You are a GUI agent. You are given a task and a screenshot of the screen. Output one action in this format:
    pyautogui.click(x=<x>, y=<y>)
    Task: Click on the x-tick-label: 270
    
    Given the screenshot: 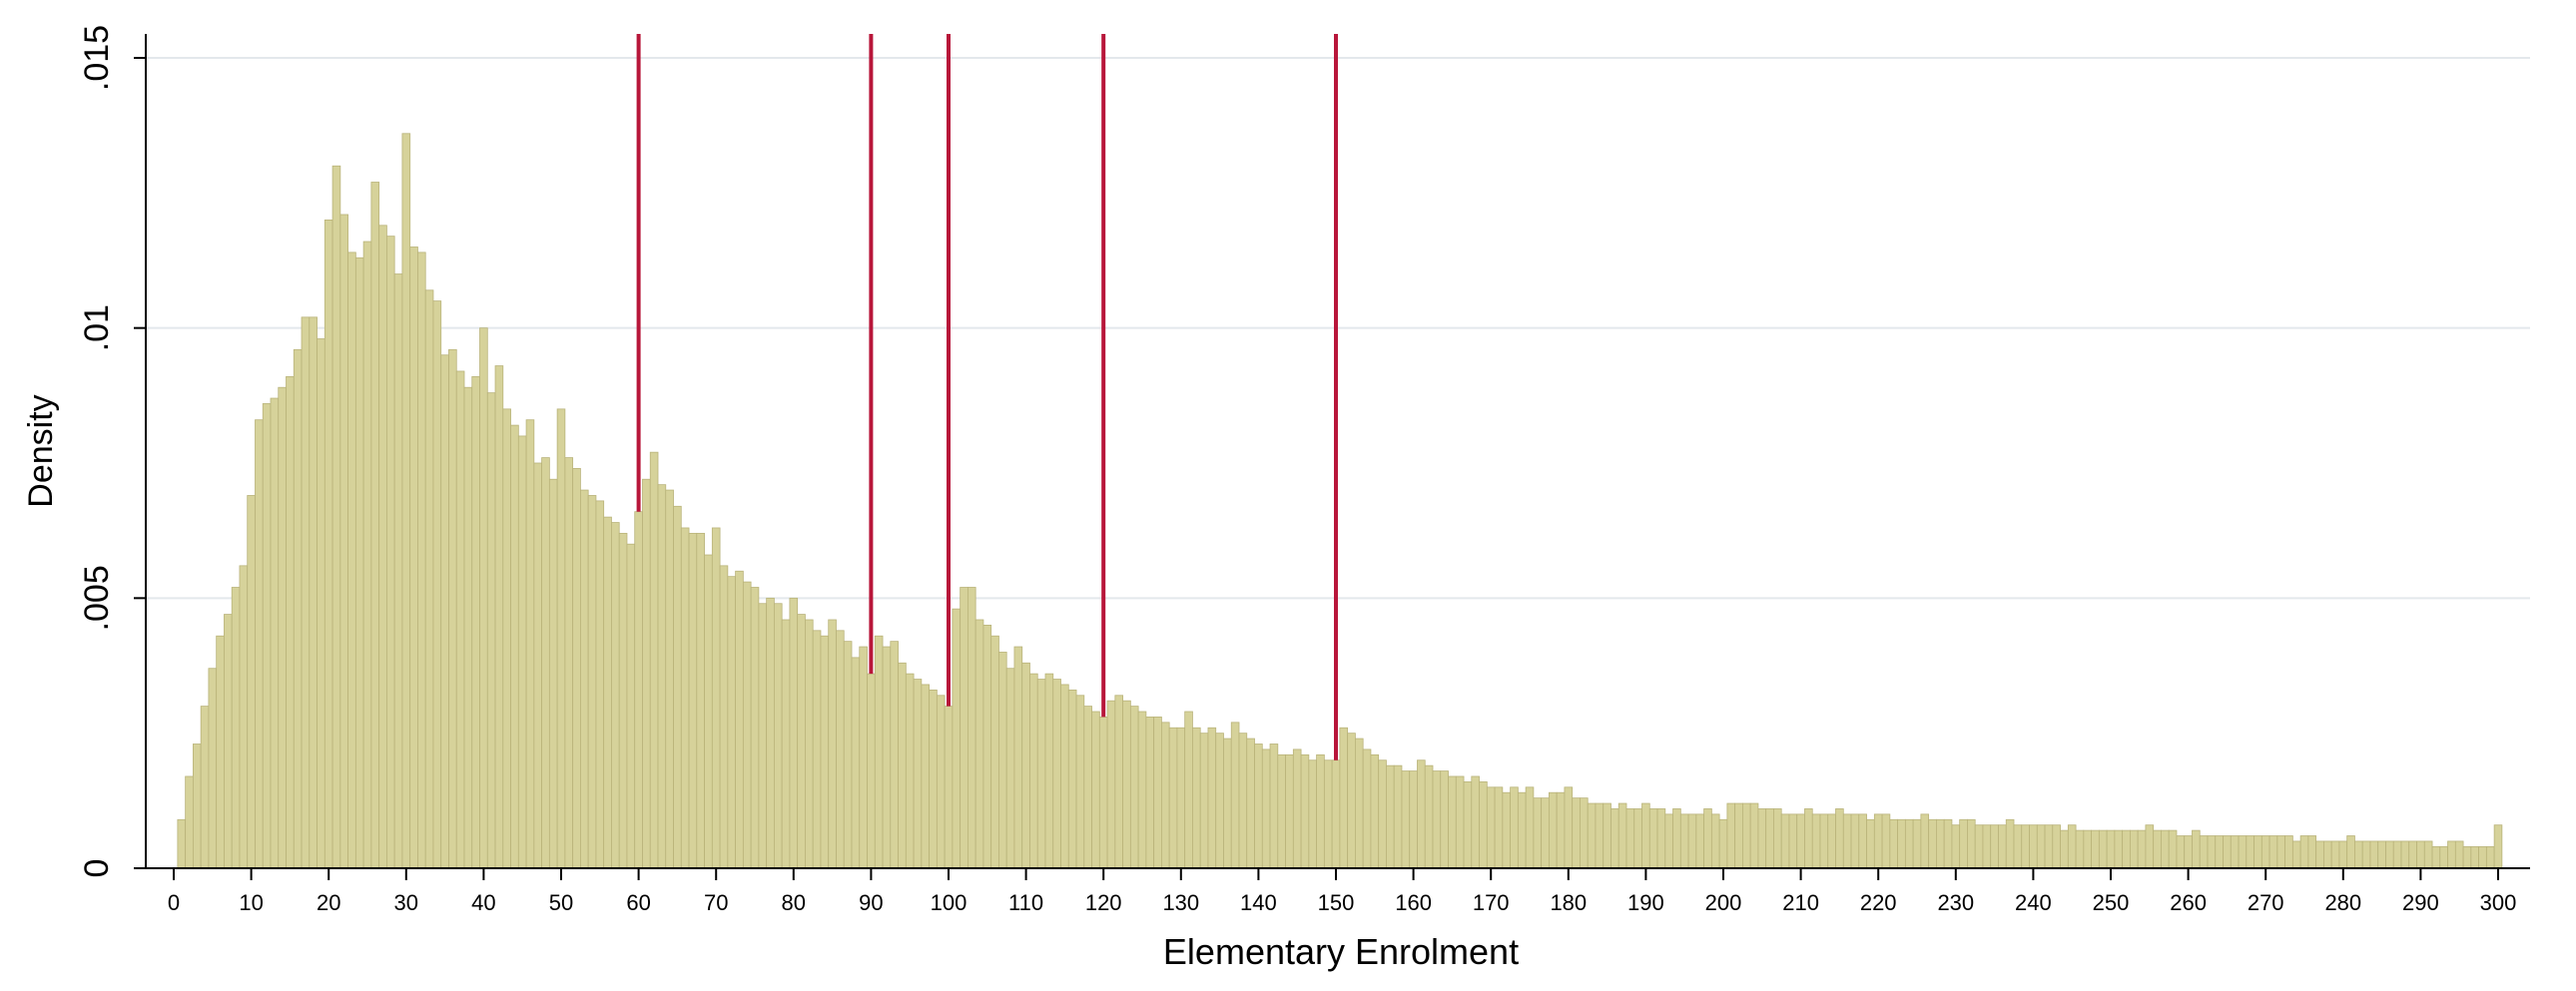 What is the action you would take?
    pyautogui.click(x=2266, y=902)
    